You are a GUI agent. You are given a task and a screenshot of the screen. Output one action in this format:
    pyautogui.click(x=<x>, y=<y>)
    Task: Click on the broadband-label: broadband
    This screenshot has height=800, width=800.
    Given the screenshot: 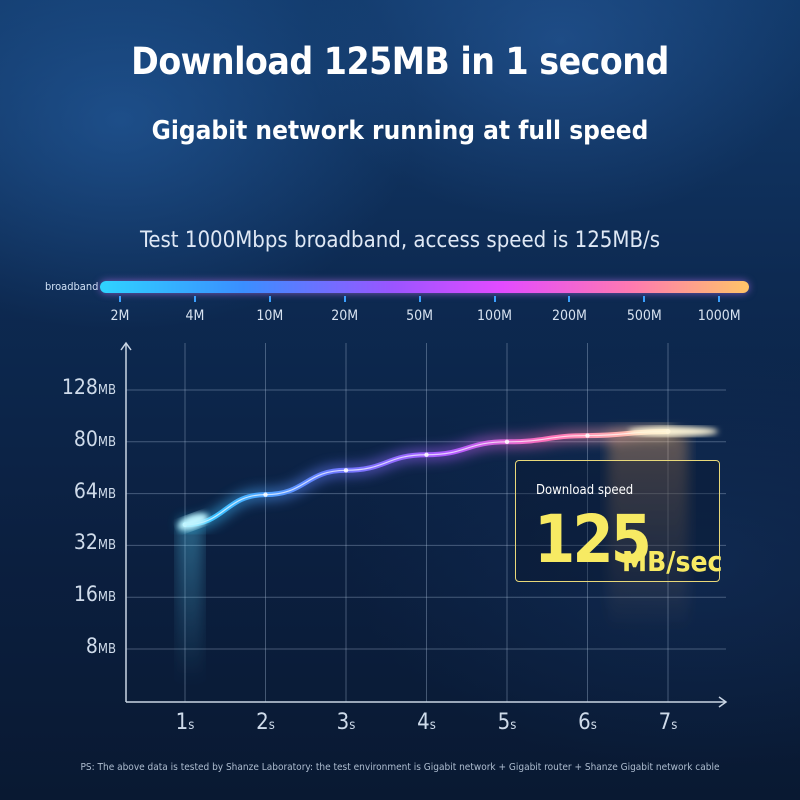 What is the action you would take?
    pyautogui.click(x=72, y=286)
    